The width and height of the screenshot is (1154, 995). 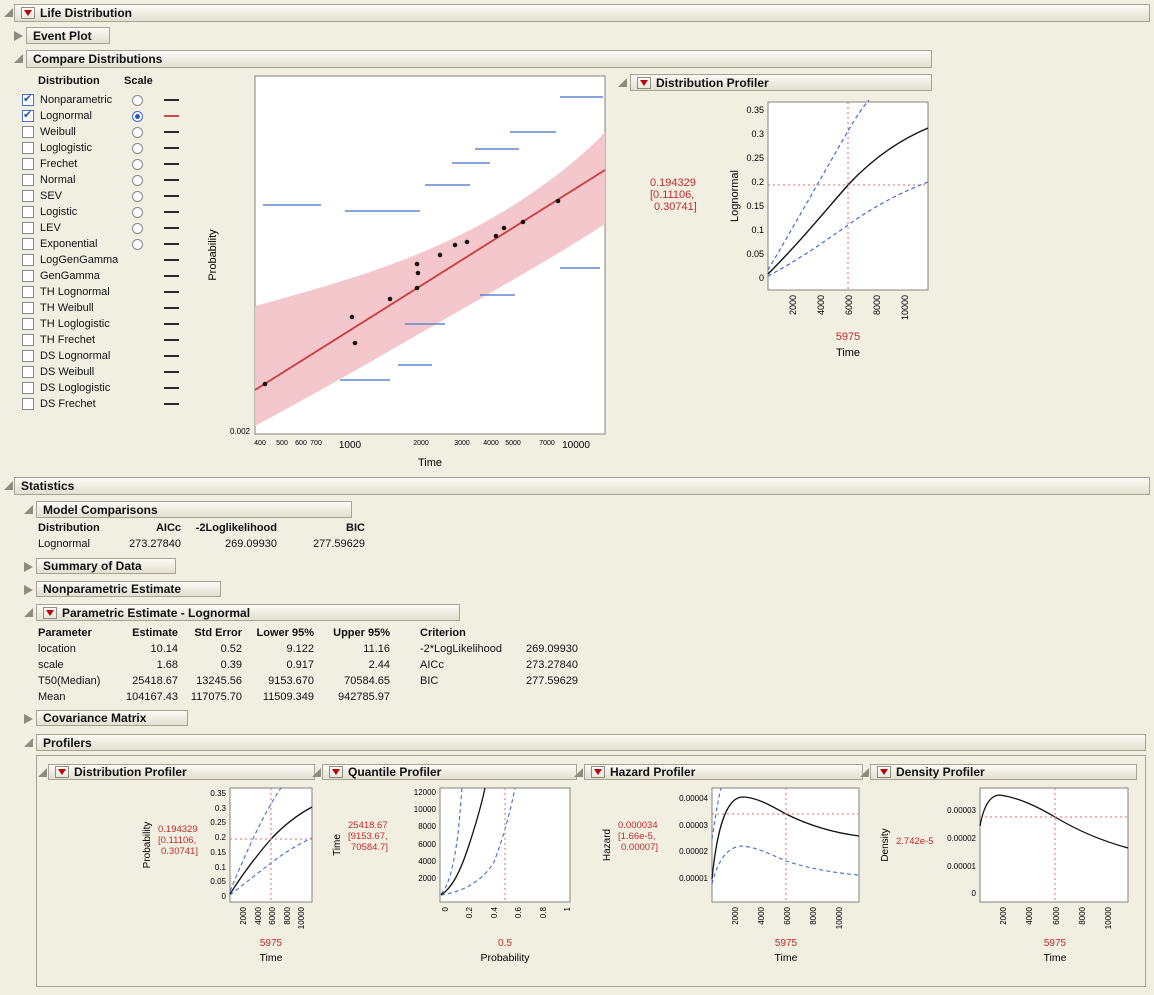 I want to click on distribution-label: TH Weibull, so click(x=67, y=308).